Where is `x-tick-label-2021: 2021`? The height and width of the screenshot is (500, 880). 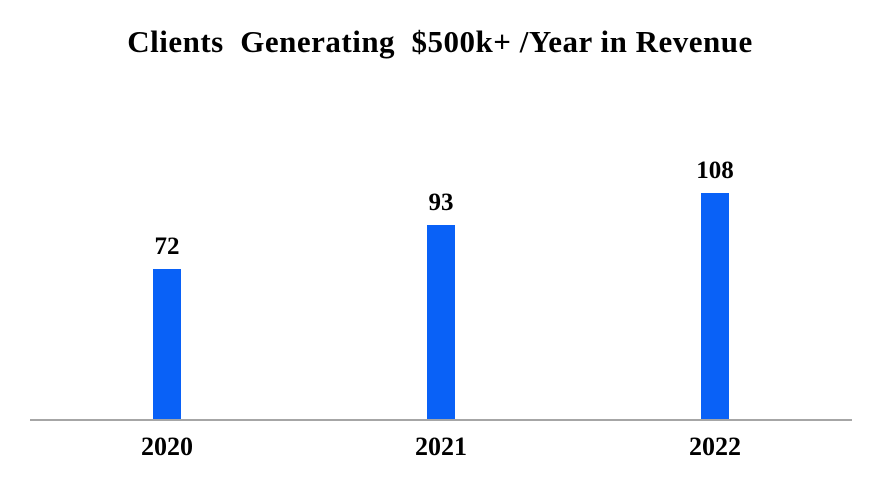
x-tick-label-2021: 2021 is located at coordinates (441, 446).